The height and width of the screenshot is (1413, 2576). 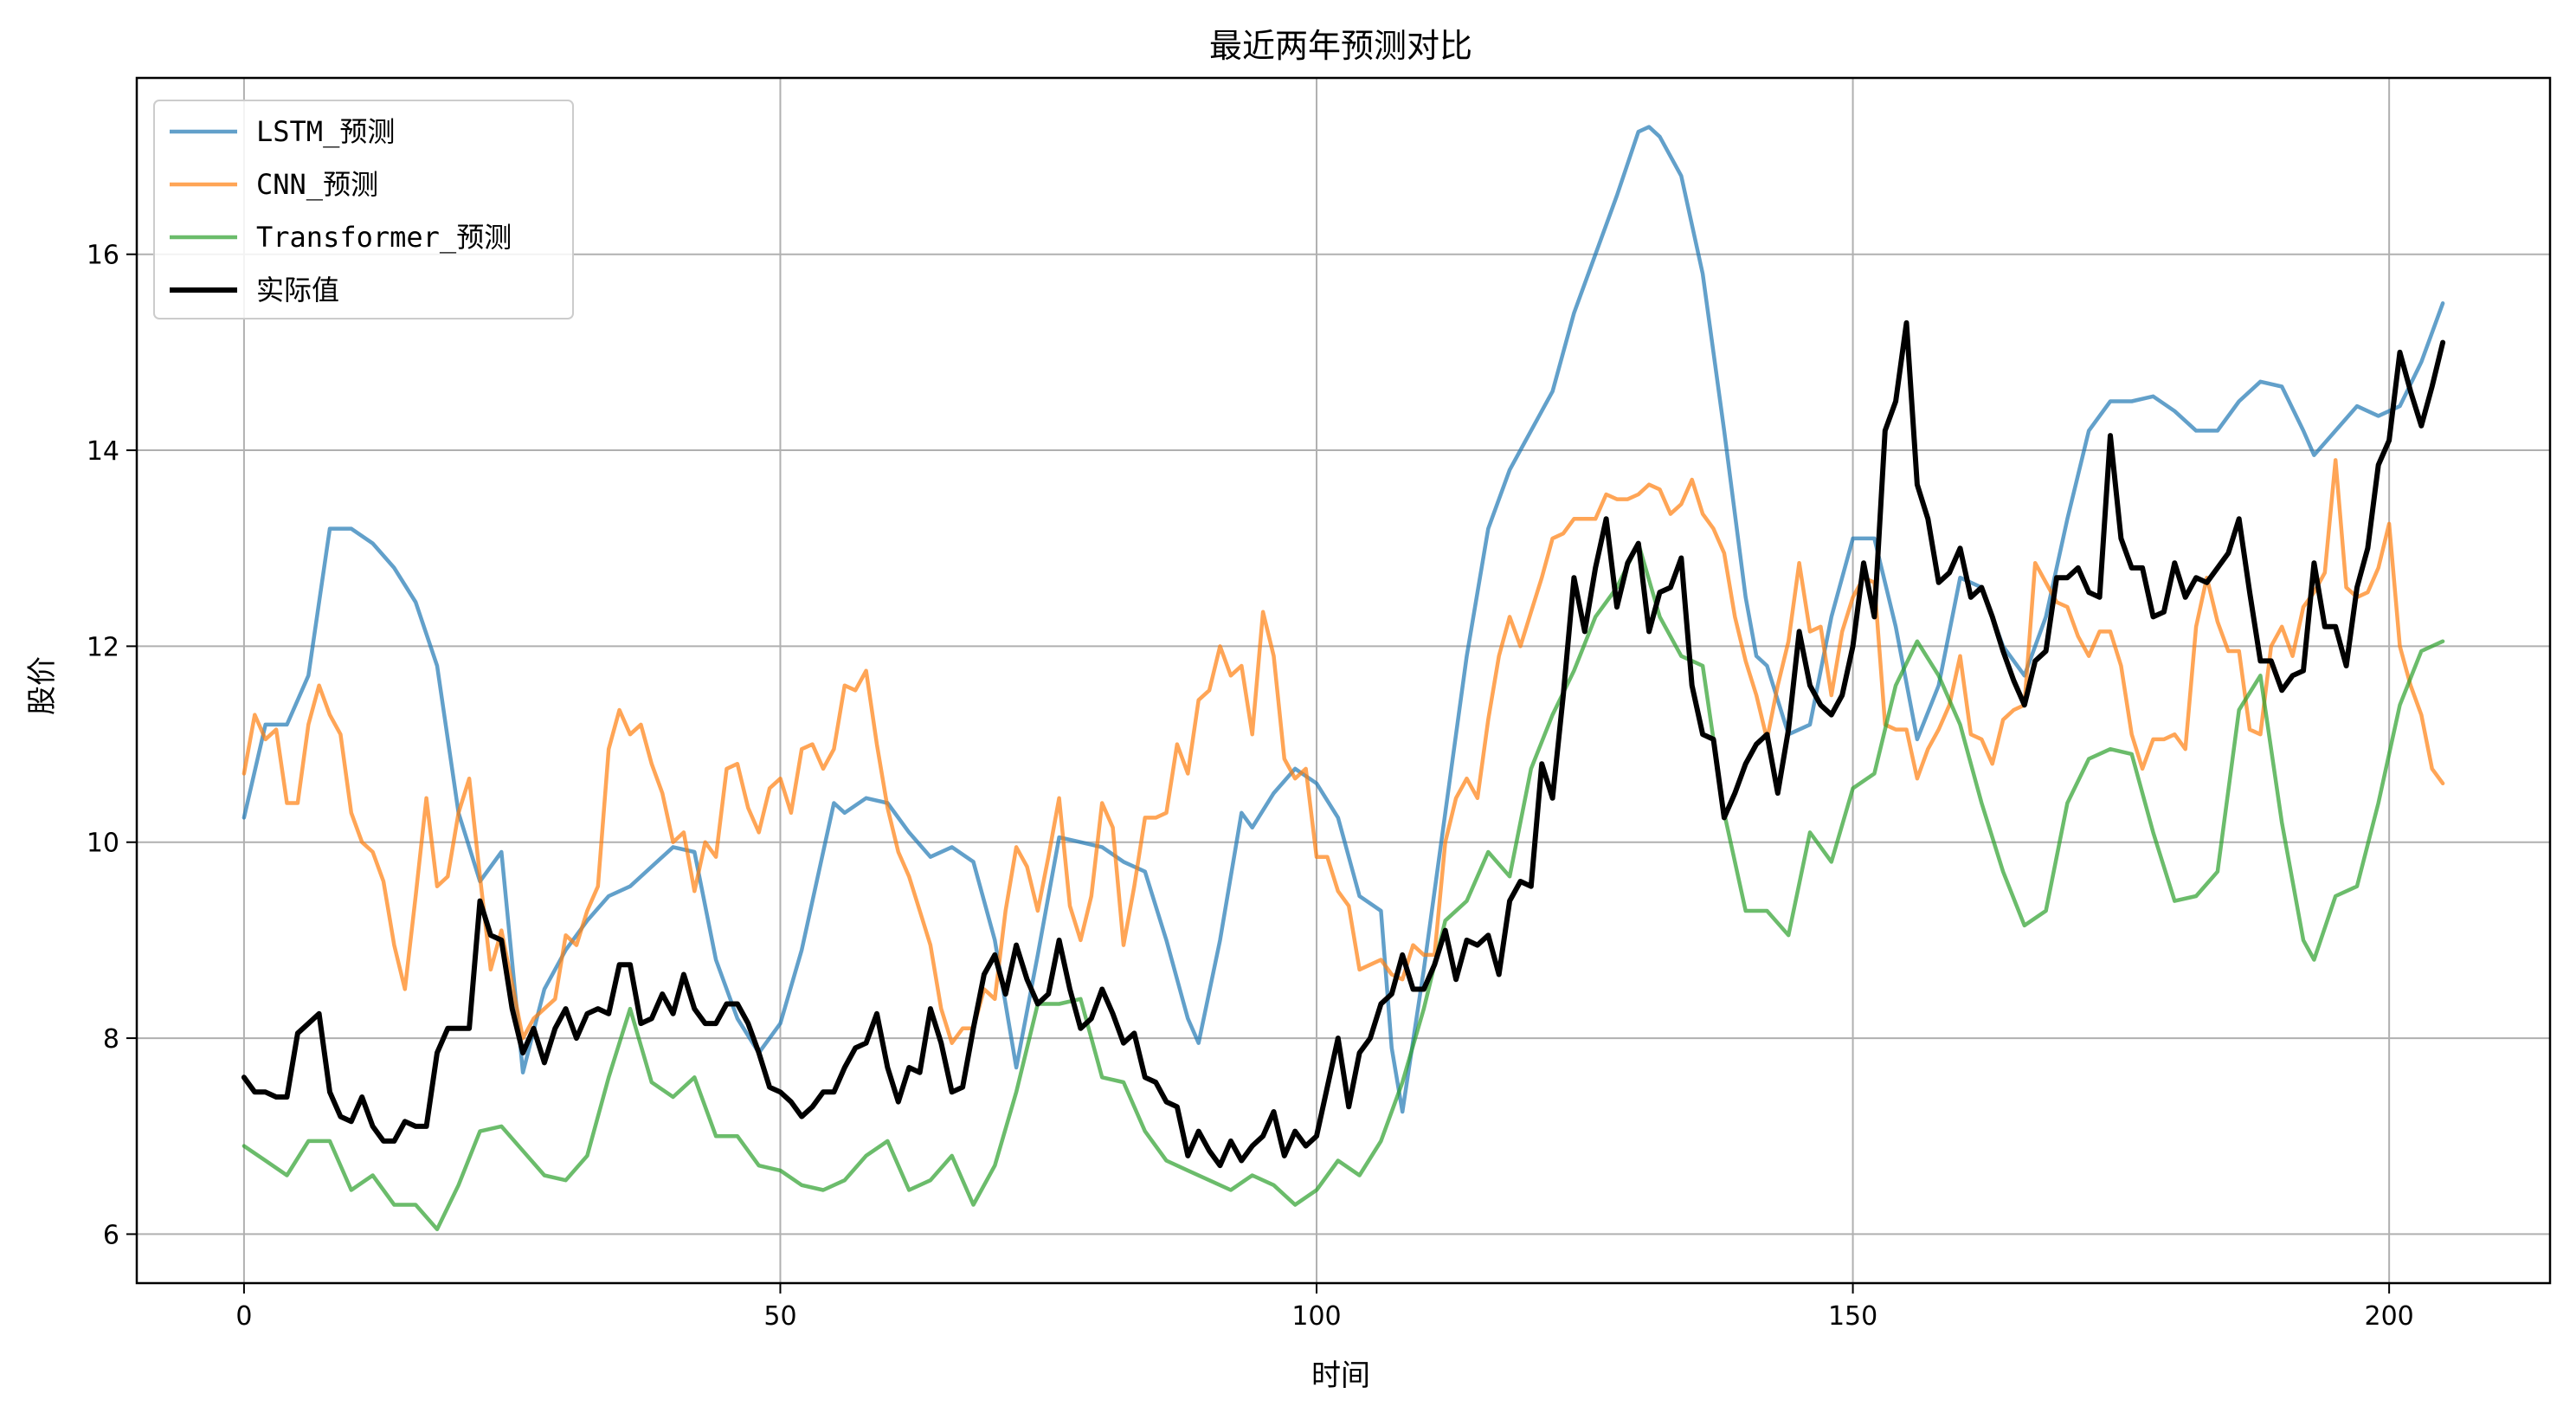 I want to click on legend-label: Transformer_预测, so click(x=384, y=237).